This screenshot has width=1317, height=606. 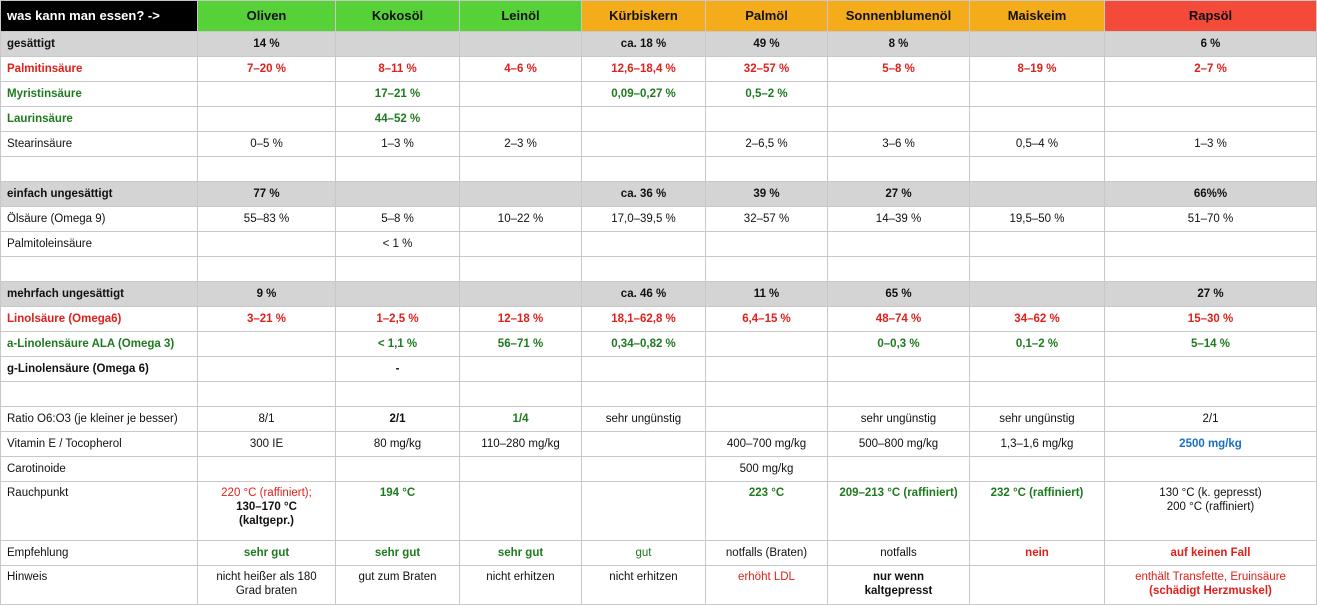 What do you see at coordinates (1210, 44) in the screenshot?
I see `table-cell: 6 %` at bounding box center [1210, 44].